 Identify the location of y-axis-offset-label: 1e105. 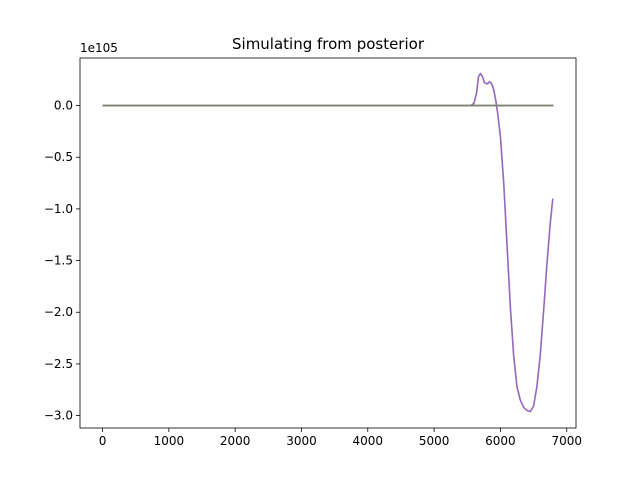
(99, 48).